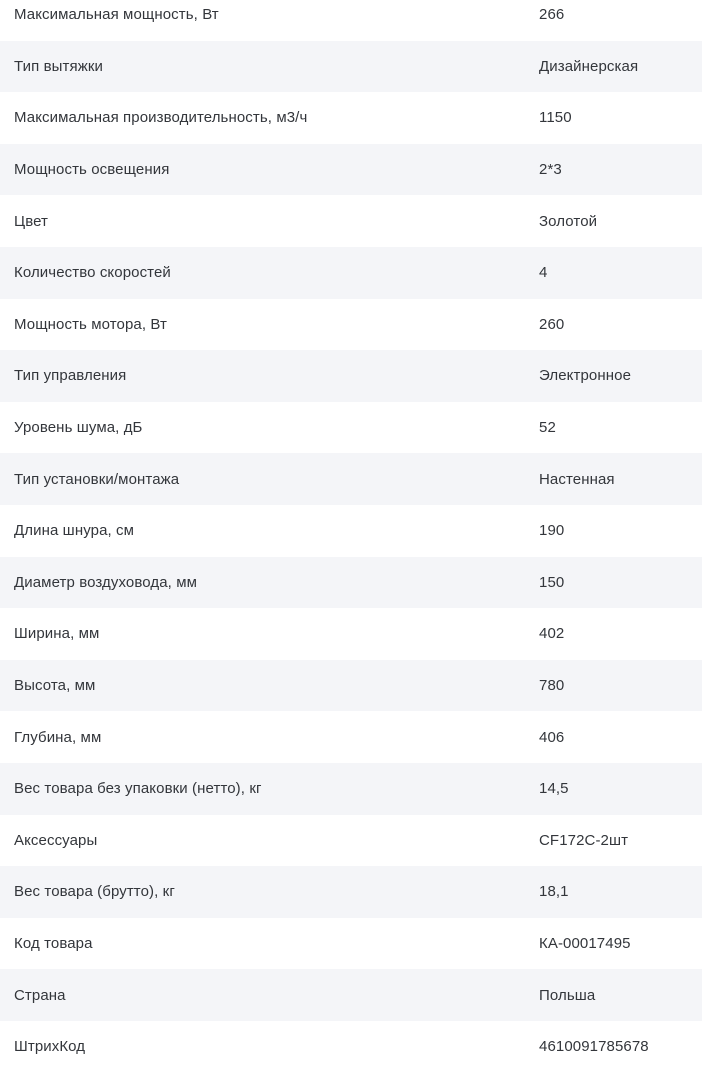  I want to click on spec-value: 4, so click(543, 273).